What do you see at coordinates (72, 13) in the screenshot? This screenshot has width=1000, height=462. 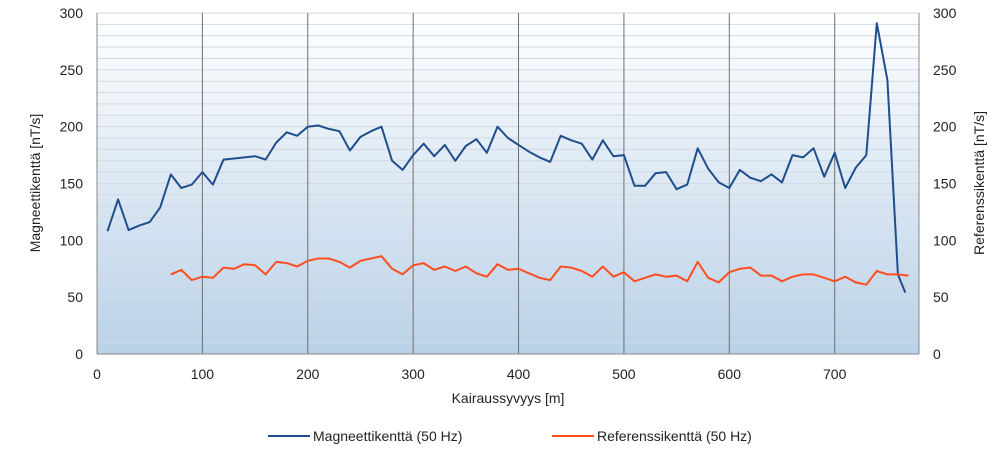 I see `y-tick-label-left: 300` at bounding box center [72, 13].